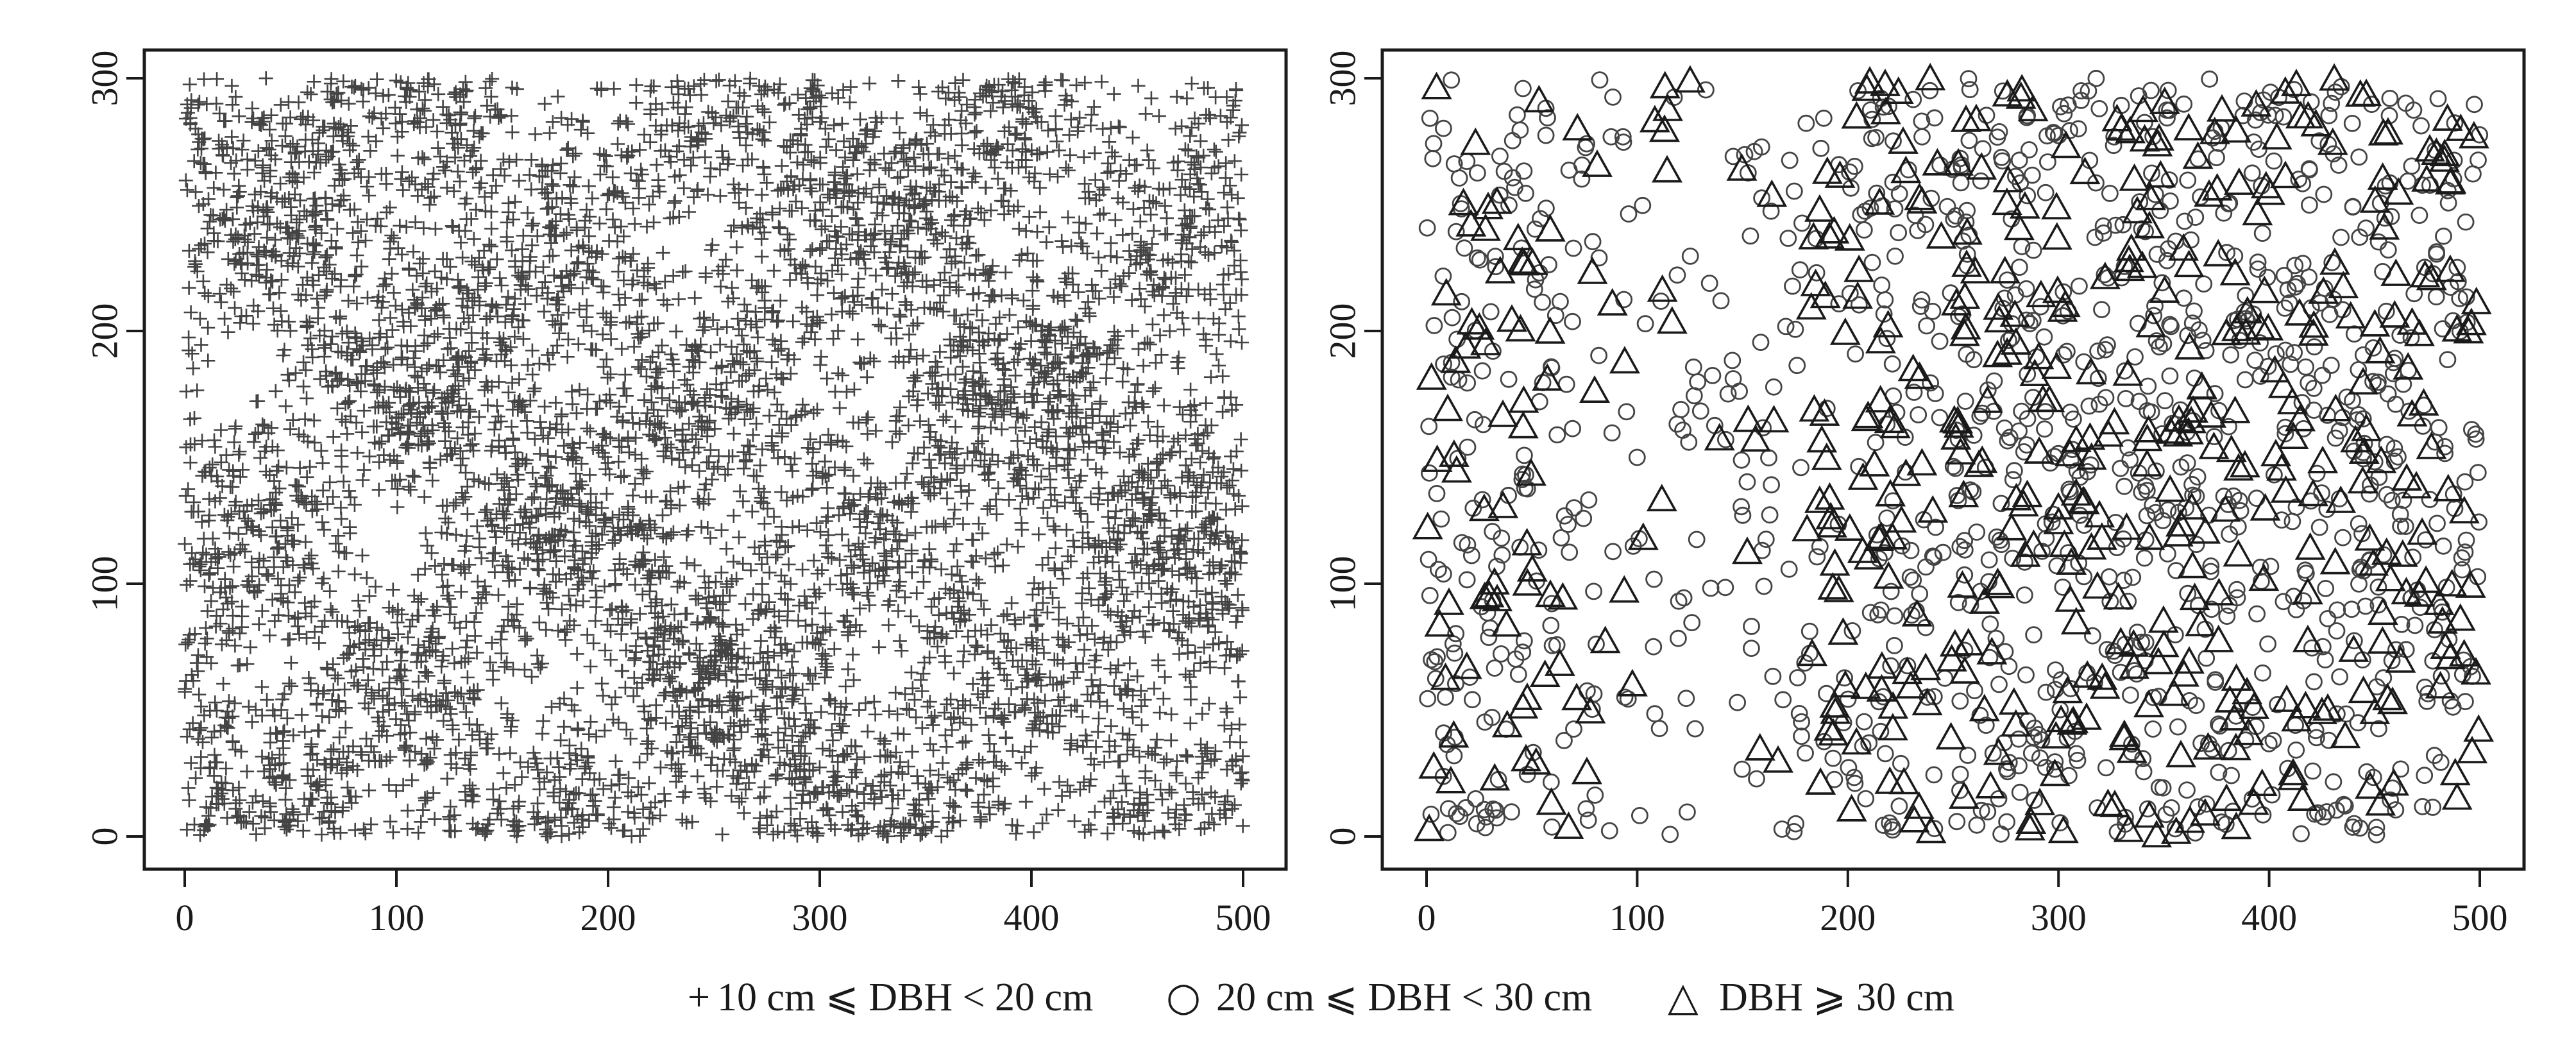  What do you see at coordinates (105, 79) in the screenshot?
I see `left-y-tick-label: 300` at bounding box center [105, 79].